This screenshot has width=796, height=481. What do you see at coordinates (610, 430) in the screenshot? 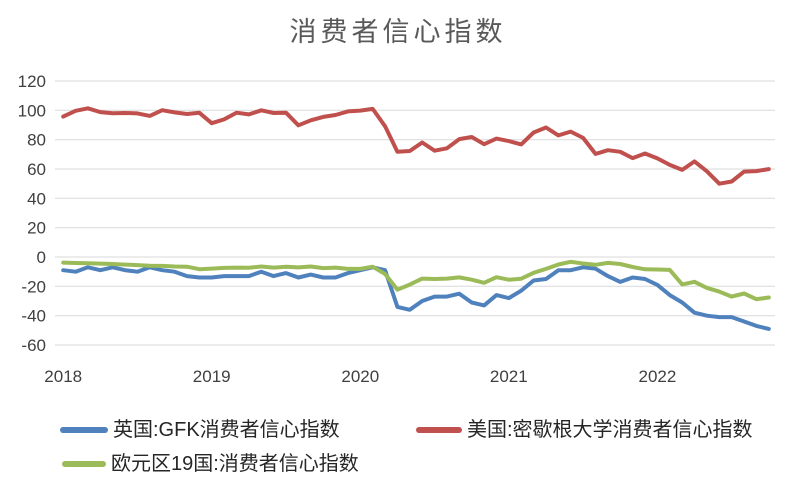
I see `legend-label-us: 美国:密歇根大学消费者信心指数` at bounding box center [610, 430].